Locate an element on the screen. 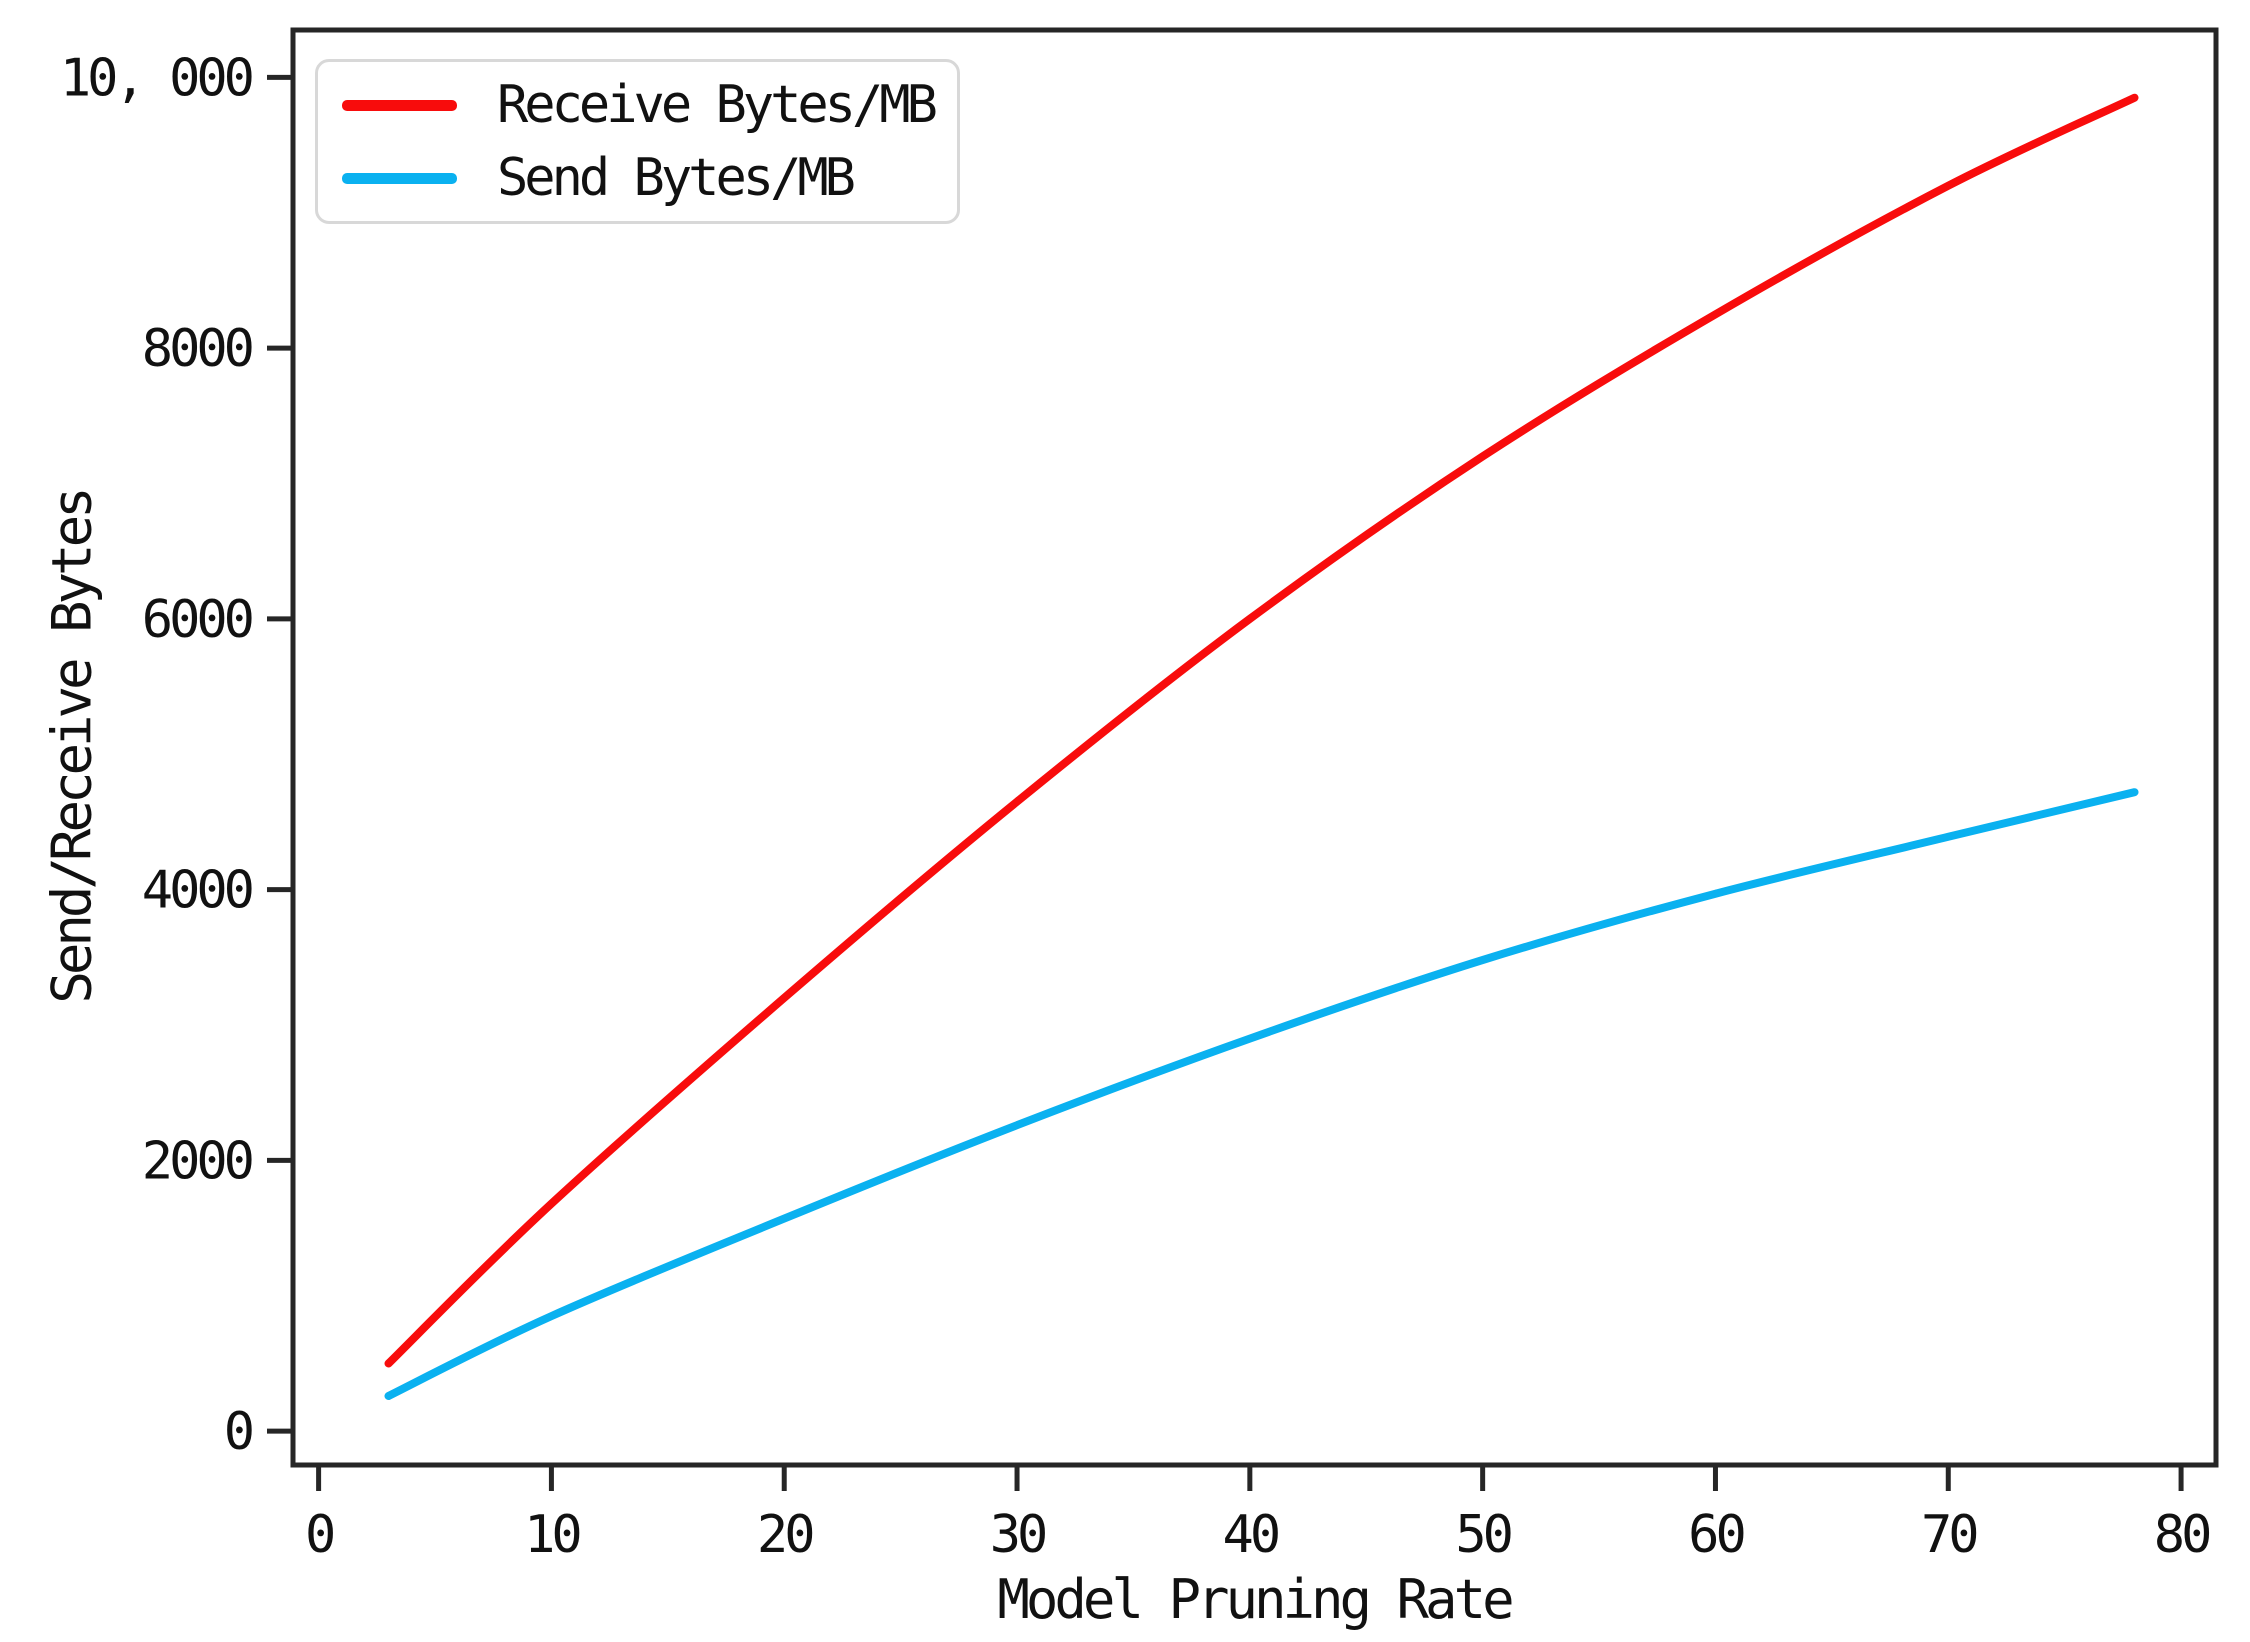 This screenshot has height=1642, width=2250. y-tick-label: 6000 is located at coordinates (197, 620).